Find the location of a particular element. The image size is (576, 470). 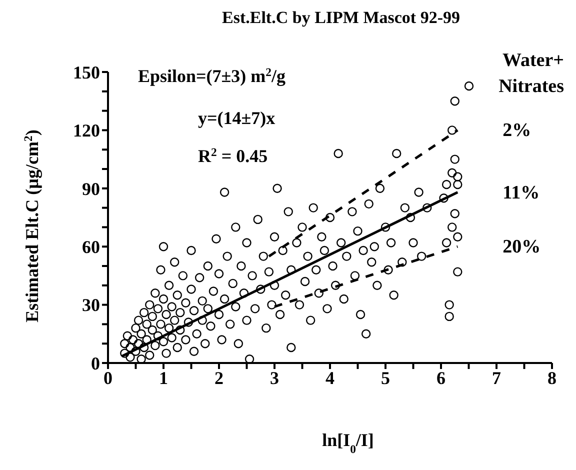

chart-title: Est.Elt.C by LIPM Mascot 92-99 is located at coordinates (341, 18).